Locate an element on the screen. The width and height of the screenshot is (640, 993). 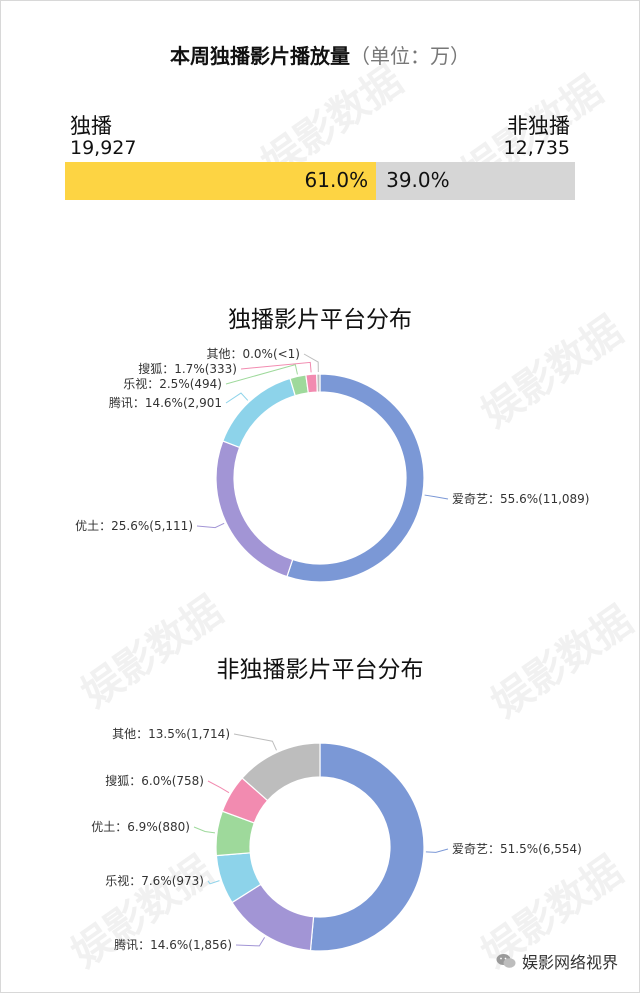
data-label: 乐视：7.6%(973) is located at coordinates (154, 880).